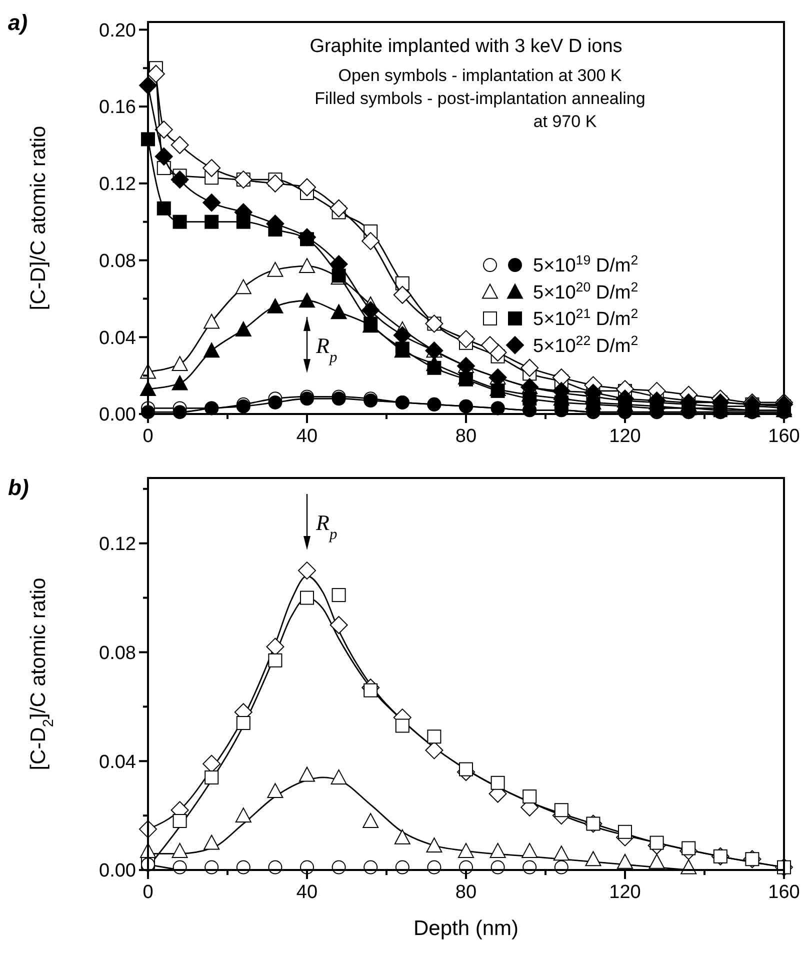 The width and height of the screenshot is (807, 953). Describe the element at coordinates (585, 264) in the screenshot. I see `legend-label: 5×10$^{19}$ D/m$^{2}$` at that location.